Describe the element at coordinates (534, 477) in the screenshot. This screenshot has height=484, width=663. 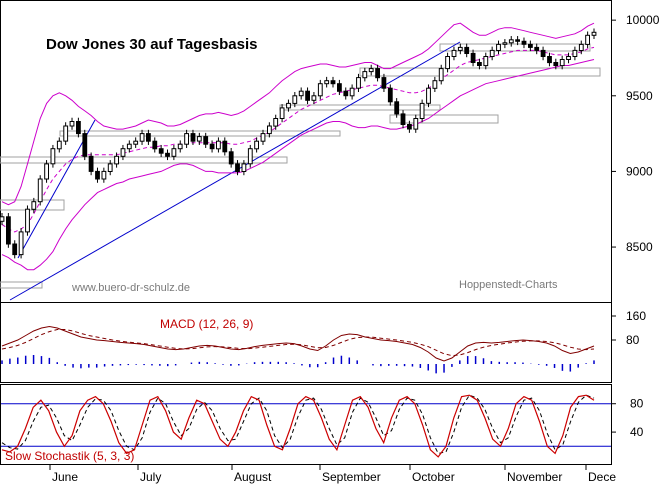
I see `month-label: November` at that location.